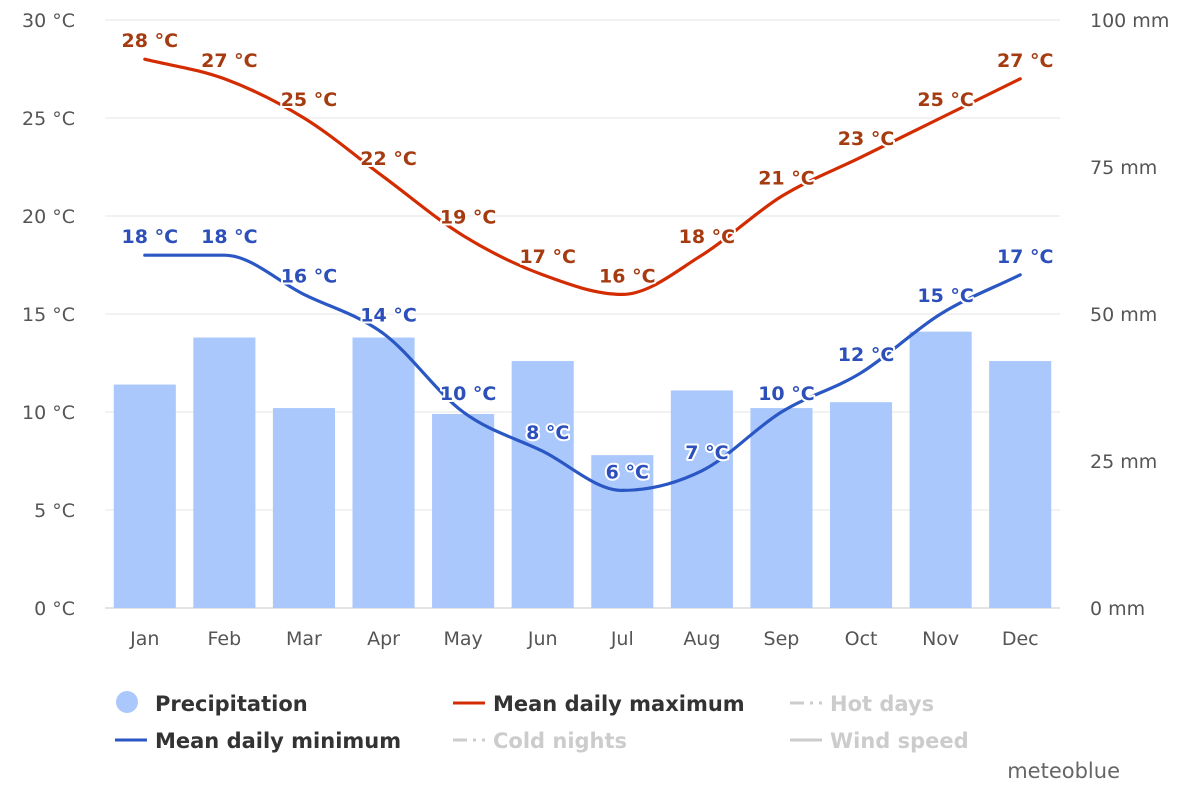 This screenshot has height=800, width=1200. Describe the element at coordinates (1063, 771) in the screenshot. I see `credit-text: meteoblue` at that location.